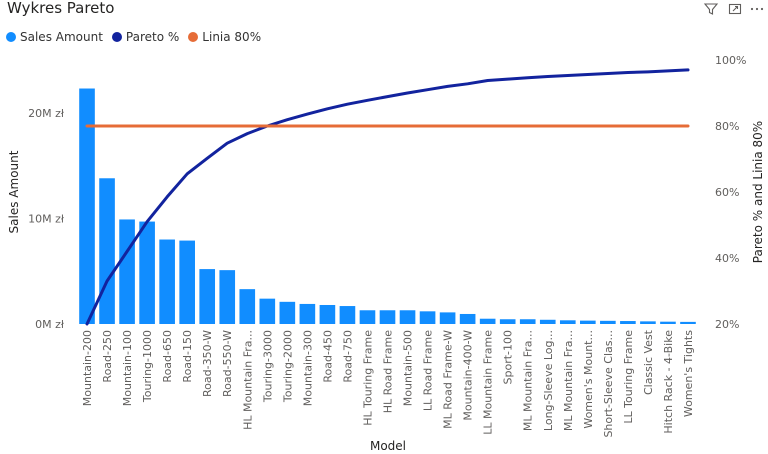 Image resolution: width=768 pixels, height=454 pixels. What do you see at coordinates (46, 218) in the screenshot?
I see `y-tick-label: 10M zł` at bounding box center [46, 218].